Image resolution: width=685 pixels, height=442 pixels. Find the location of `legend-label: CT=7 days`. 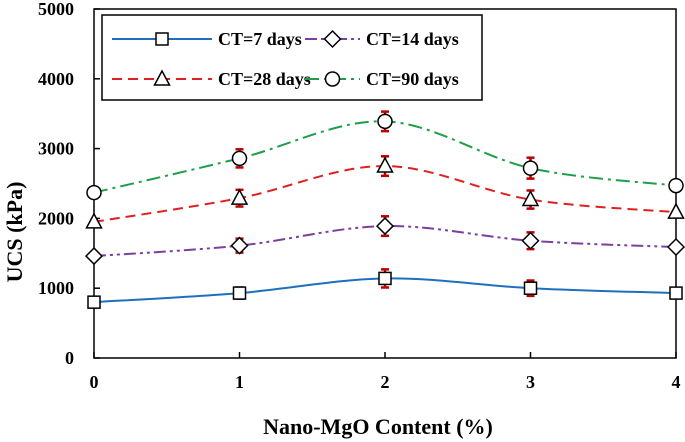

legend-label: CT=7 days is located at coordinates (260, 39).